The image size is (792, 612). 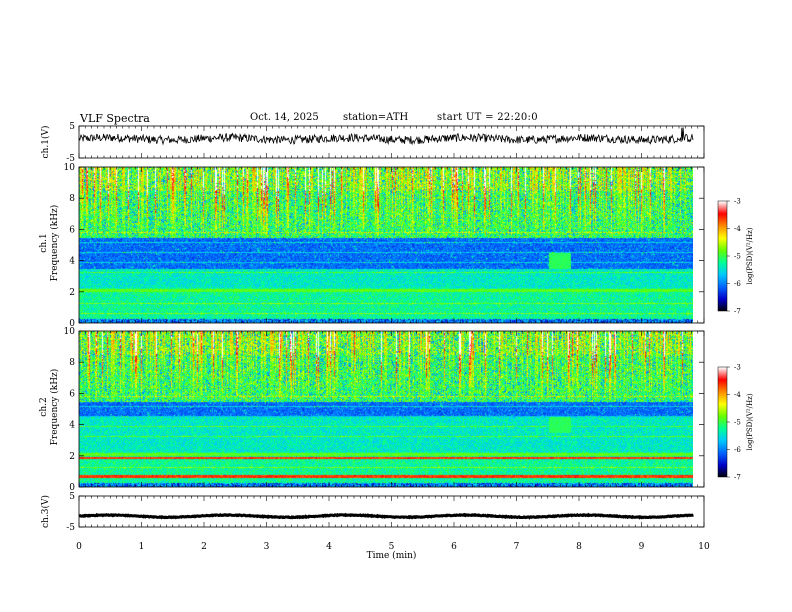 What do you see at coordinates (392, 555) in the screenshot?
I see `x-axis-label: Time (min)` at bounding box center [392, 555].